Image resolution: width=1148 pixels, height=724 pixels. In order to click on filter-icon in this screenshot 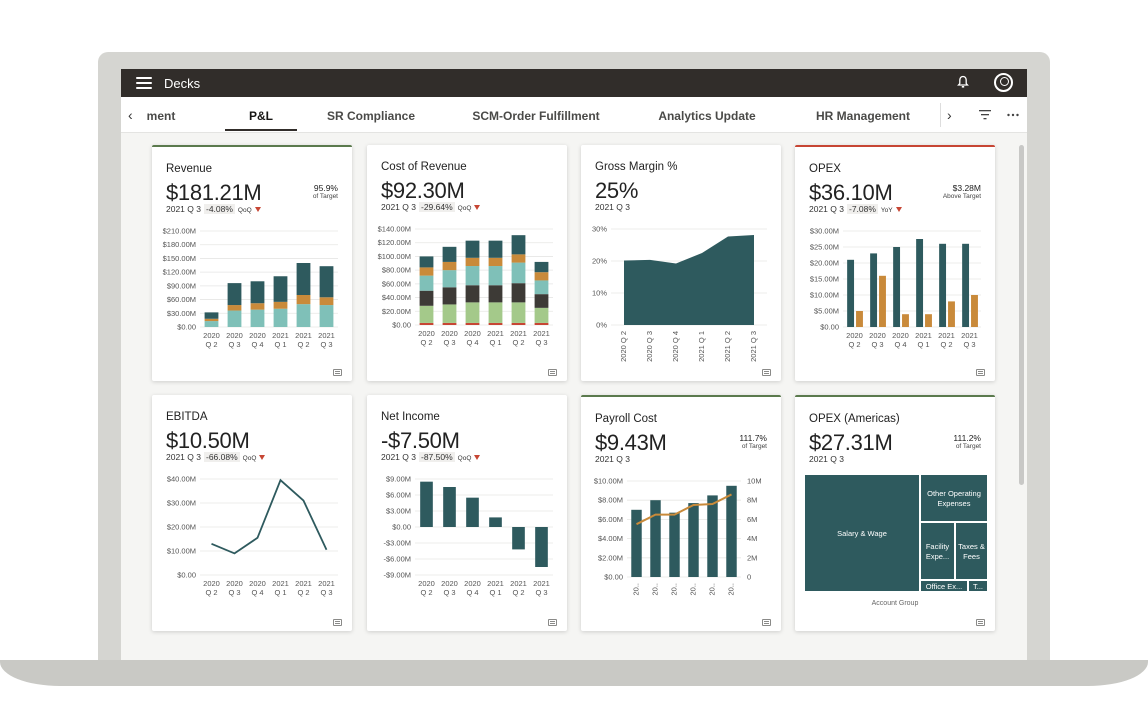, I will do `click(985, 115)`.